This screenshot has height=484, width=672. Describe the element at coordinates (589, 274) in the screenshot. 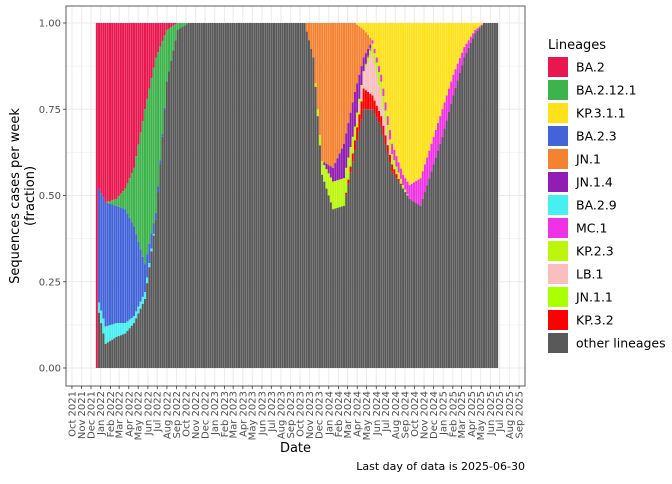

I see `legend-label: LB.1` at that location.